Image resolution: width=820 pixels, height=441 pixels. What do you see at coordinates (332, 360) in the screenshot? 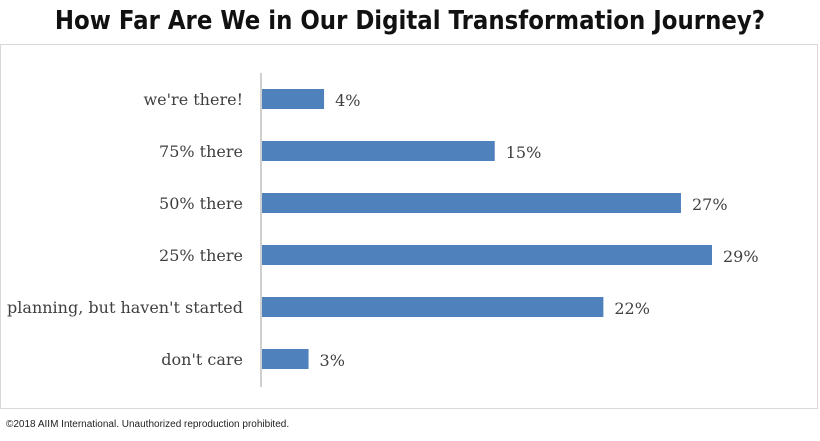
I see `value-label: 3%` at bounding box center [332, 360].